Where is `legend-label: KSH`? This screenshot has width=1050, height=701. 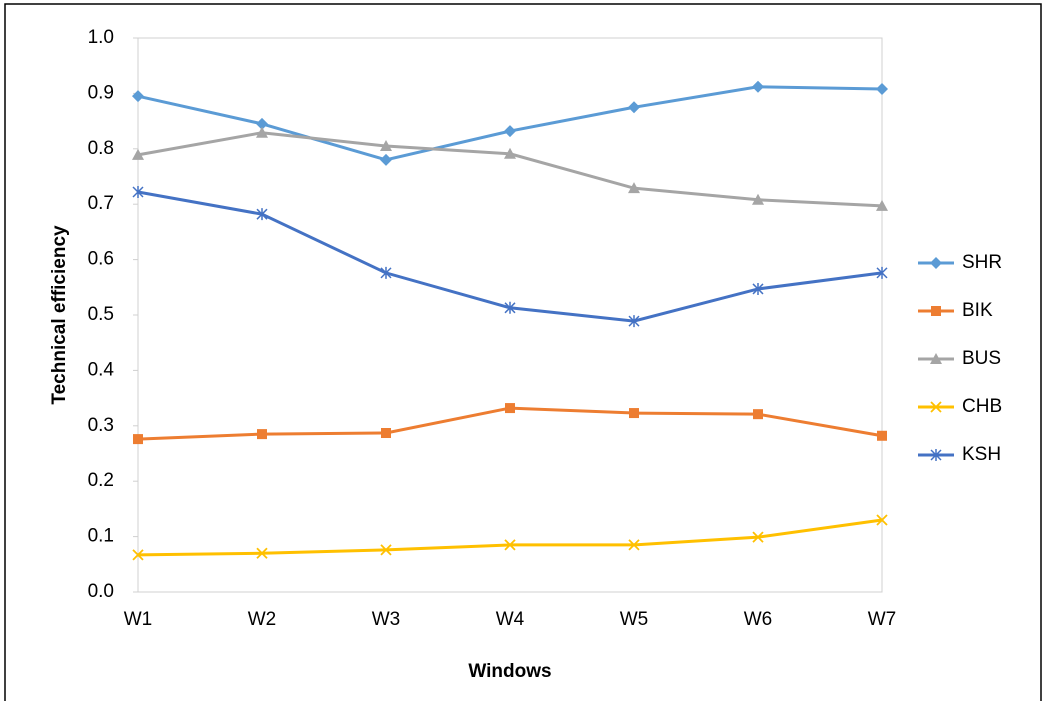 legend-label: KSH is located at coordinates (981, 454).